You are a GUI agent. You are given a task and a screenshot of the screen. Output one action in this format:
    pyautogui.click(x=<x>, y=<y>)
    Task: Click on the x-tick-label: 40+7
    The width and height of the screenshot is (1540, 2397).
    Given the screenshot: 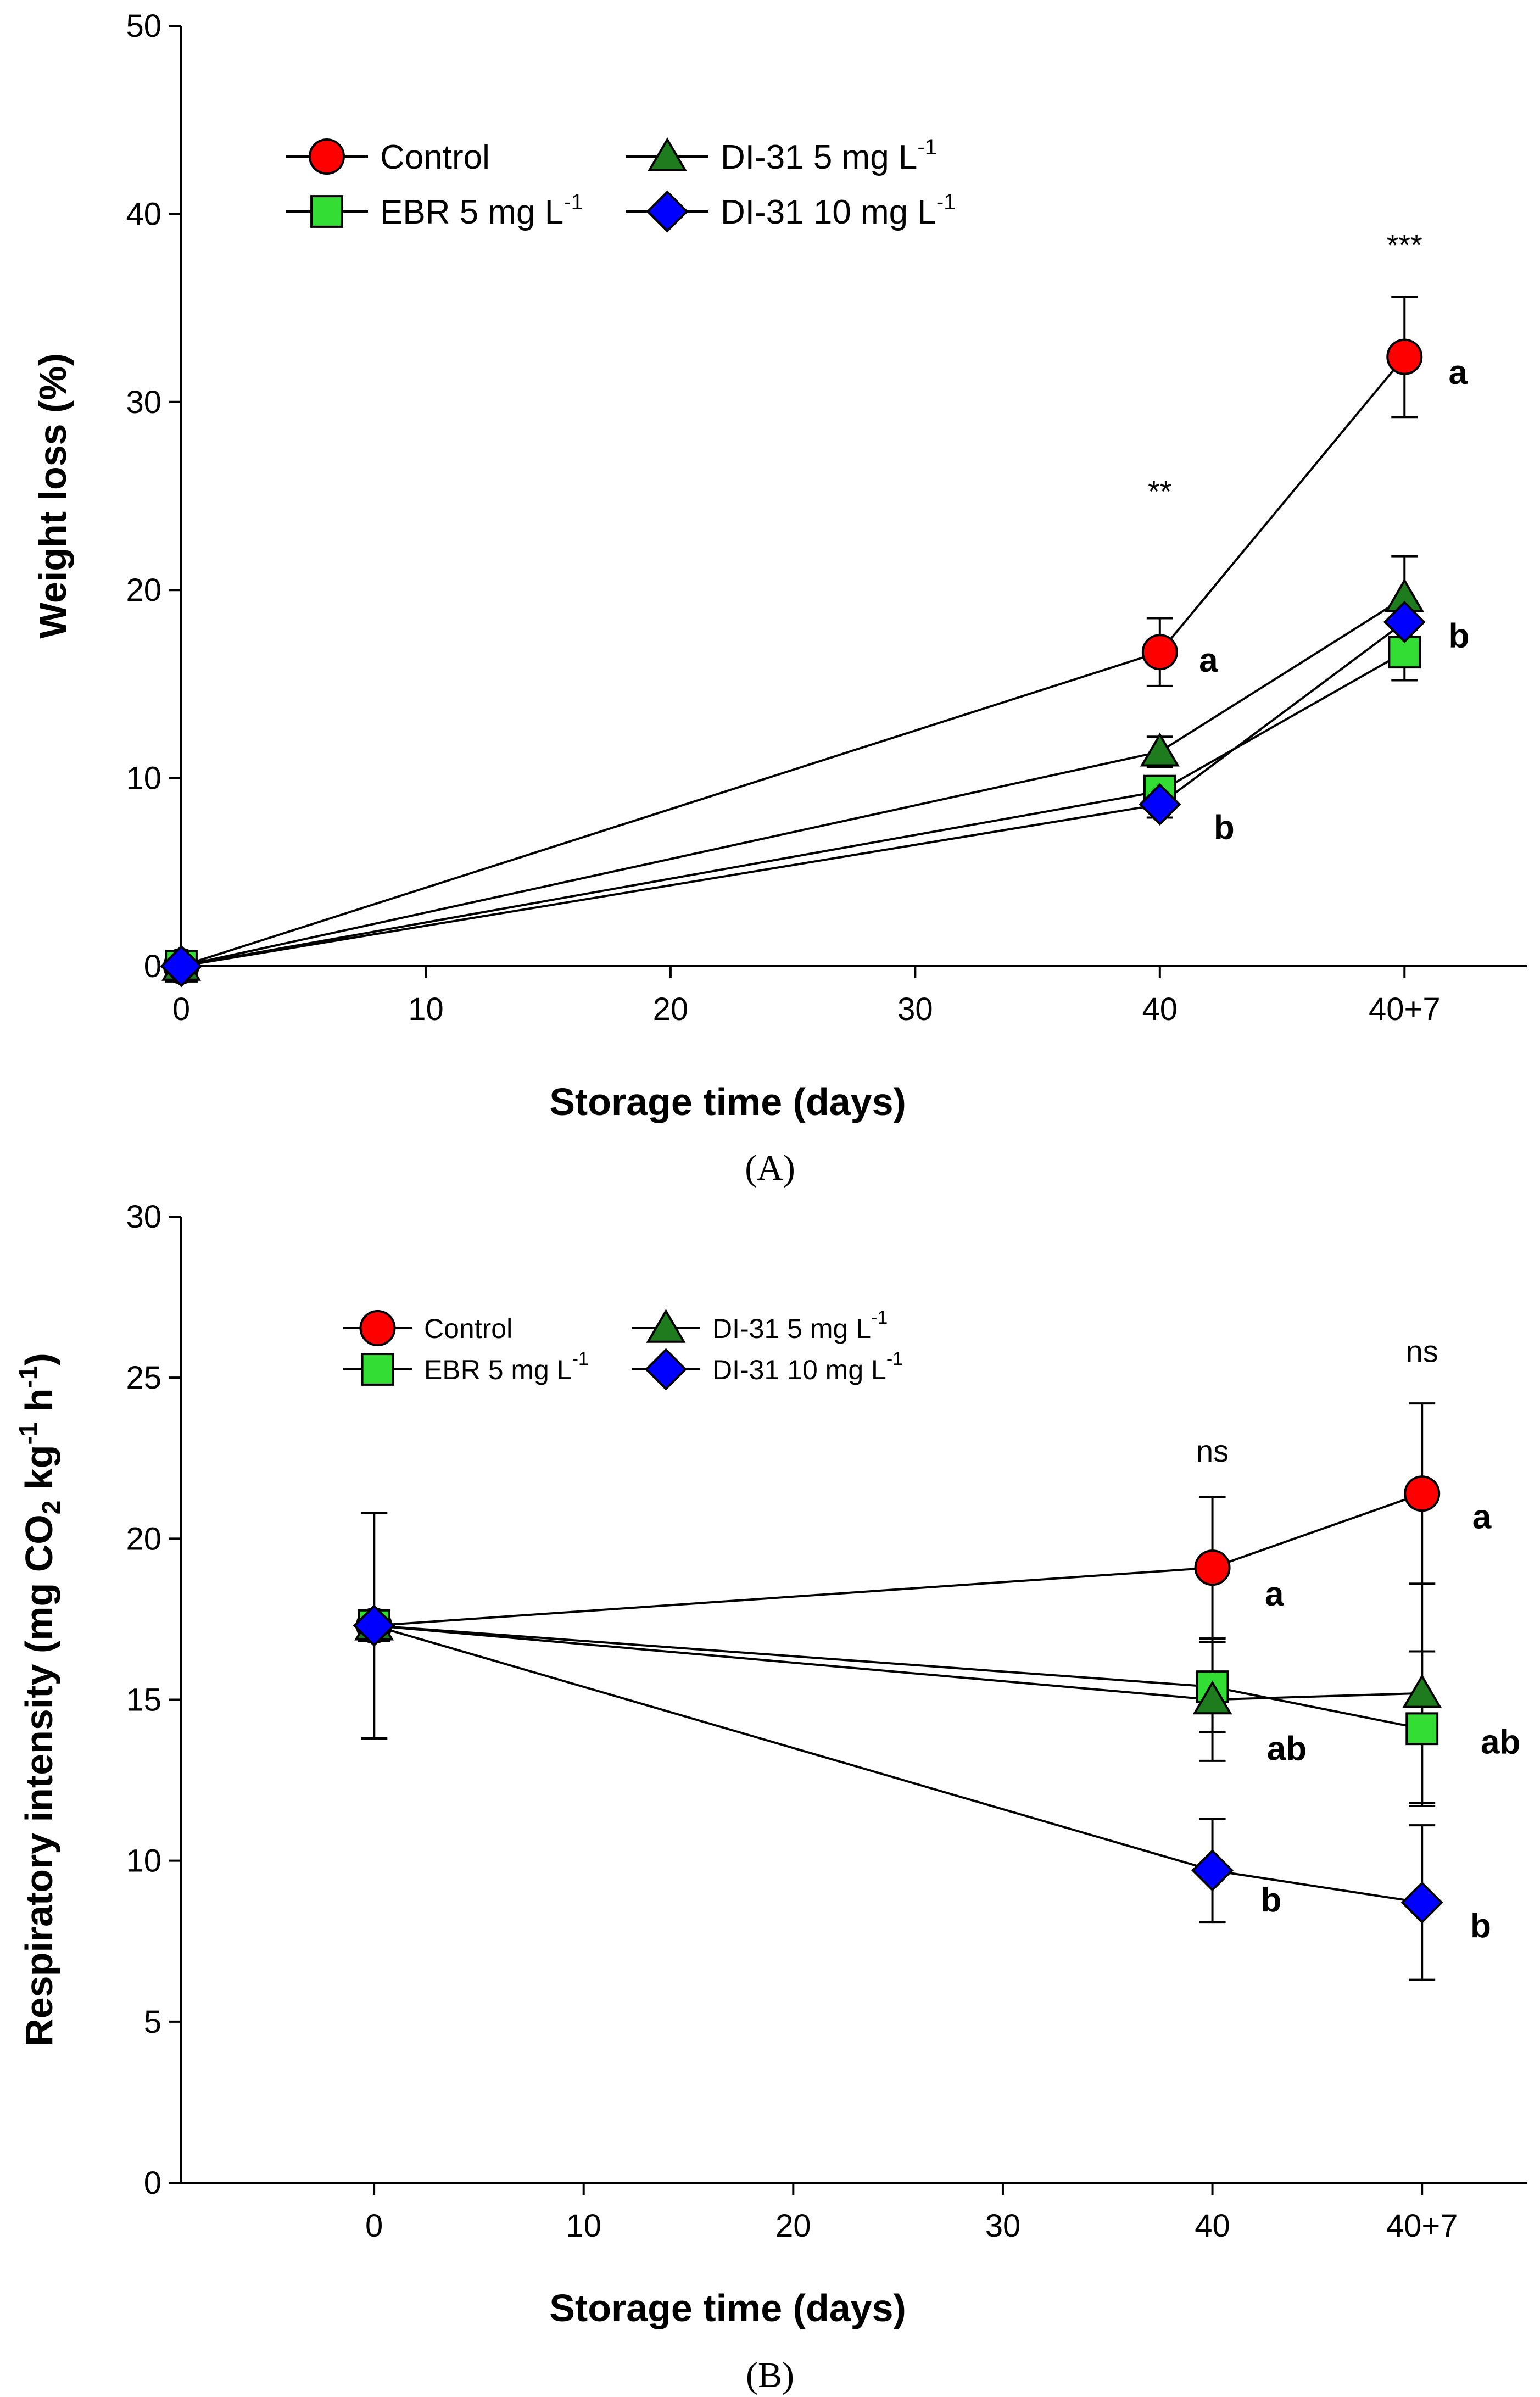 What is the action you would take?
    pyautogui.click(x=1422, y=2226)
    